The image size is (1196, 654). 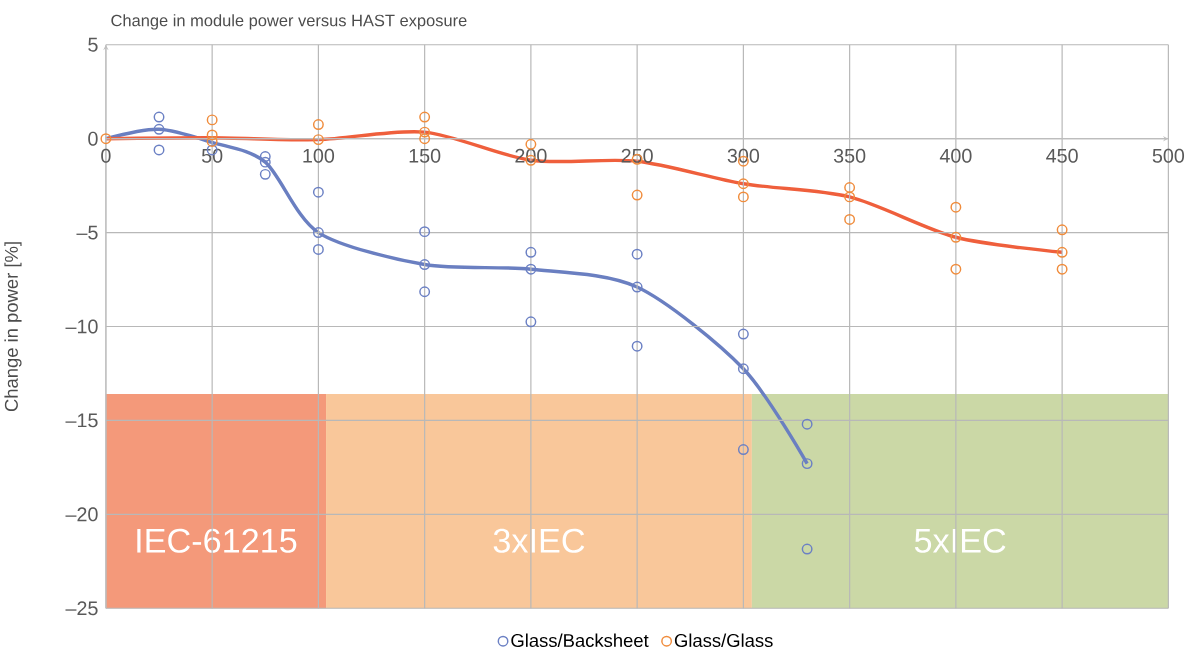 What do you see at coordinates (13, 327) in the screenshot?
I see `y-axis-title: Change in power [%]` at bounding box center [13, 327].